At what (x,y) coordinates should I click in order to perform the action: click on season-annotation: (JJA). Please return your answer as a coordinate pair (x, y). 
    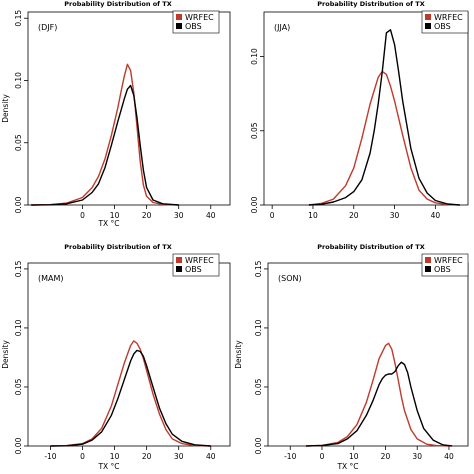
    Looking at the image, I should click on (282, 27).